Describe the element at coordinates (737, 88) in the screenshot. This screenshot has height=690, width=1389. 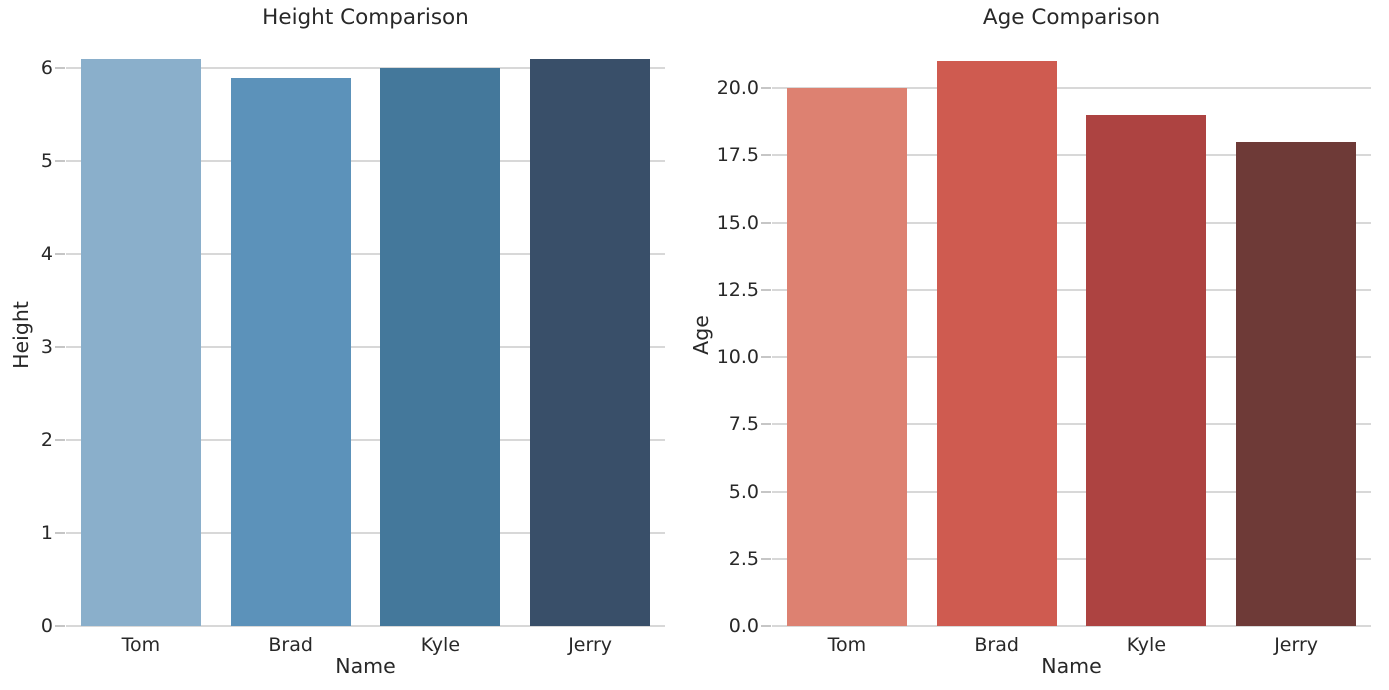
I see `y-tick-label: 20.0` at that location.